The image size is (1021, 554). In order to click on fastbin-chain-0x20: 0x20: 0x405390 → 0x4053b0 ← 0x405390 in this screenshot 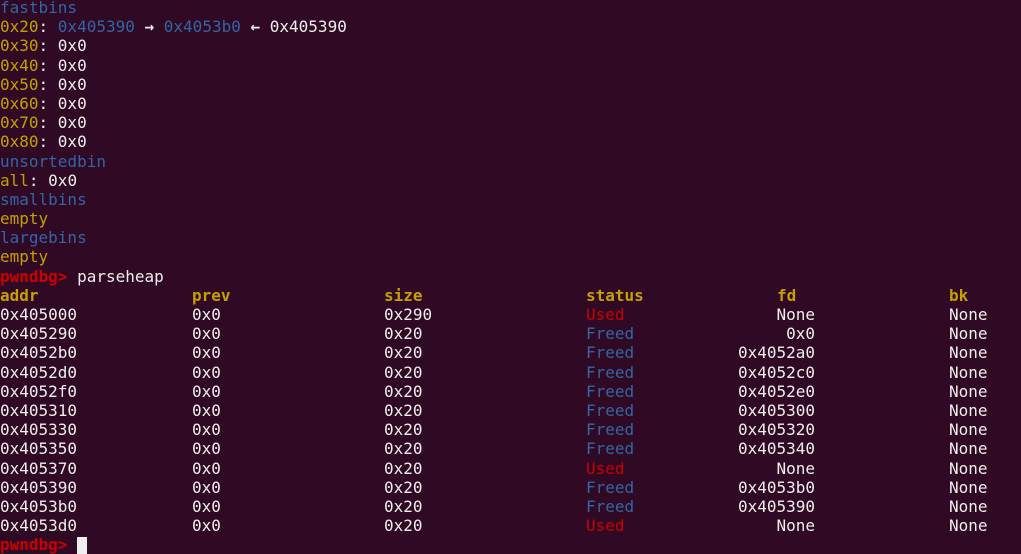, I will do `click(173, 27)`.